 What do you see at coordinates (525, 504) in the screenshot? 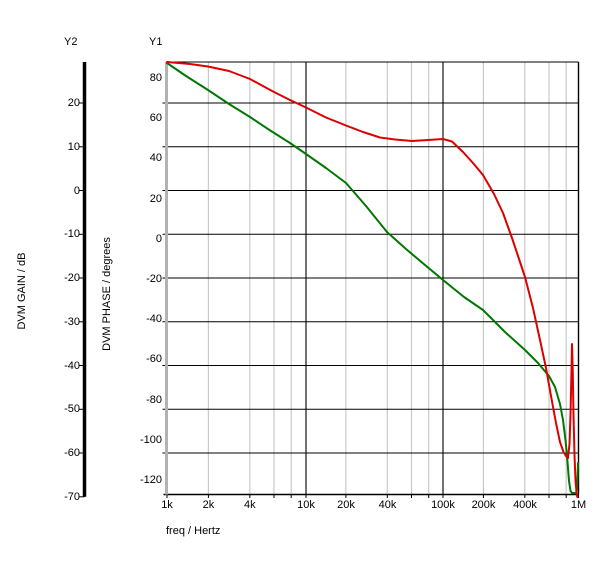
I see `x-tick-label: 400k` at bounding box center [525, 504].